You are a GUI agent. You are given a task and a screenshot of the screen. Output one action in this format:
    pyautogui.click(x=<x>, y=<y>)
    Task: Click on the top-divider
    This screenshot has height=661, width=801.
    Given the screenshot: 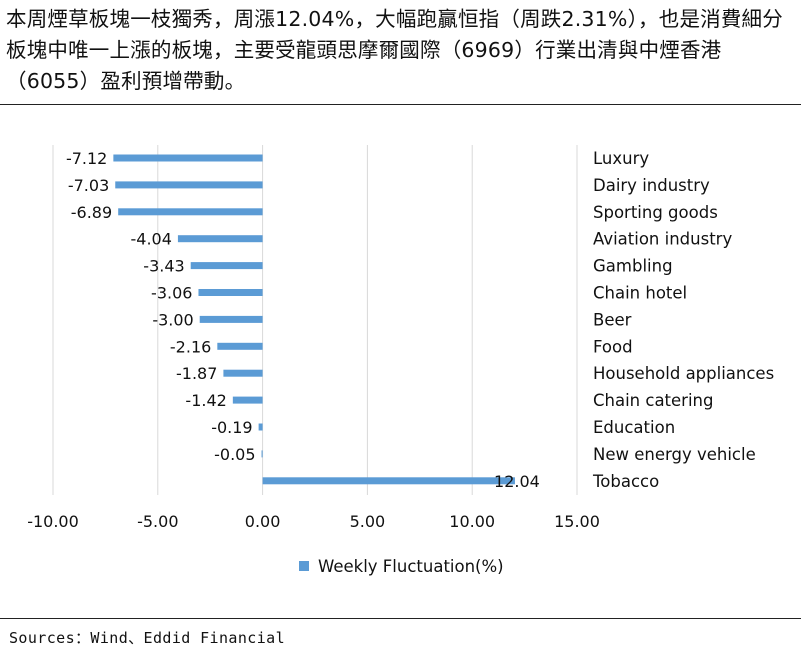 What is the action you would take?
    pyautogui.click(x=400, y=104)
    